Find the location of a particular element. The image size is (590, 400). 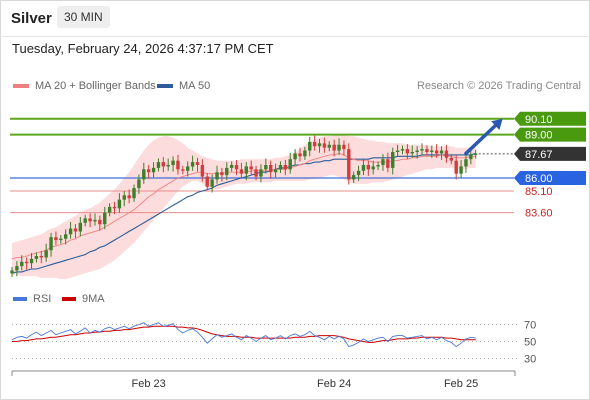

rsi-tick-30: 30 is located at coordinates (530, 360).